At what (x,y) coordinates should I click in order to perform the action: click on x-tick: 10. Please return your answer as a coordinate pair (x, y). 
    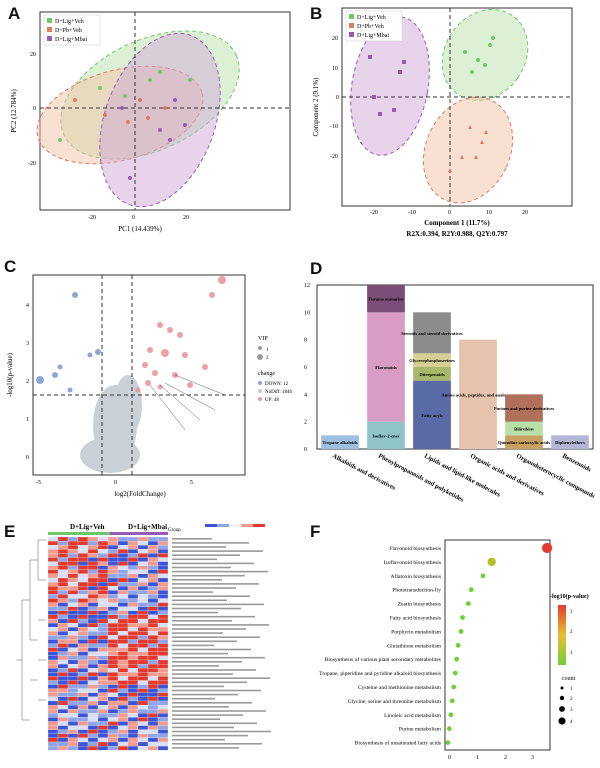
    Looking at the image, I should click on (489, 213).